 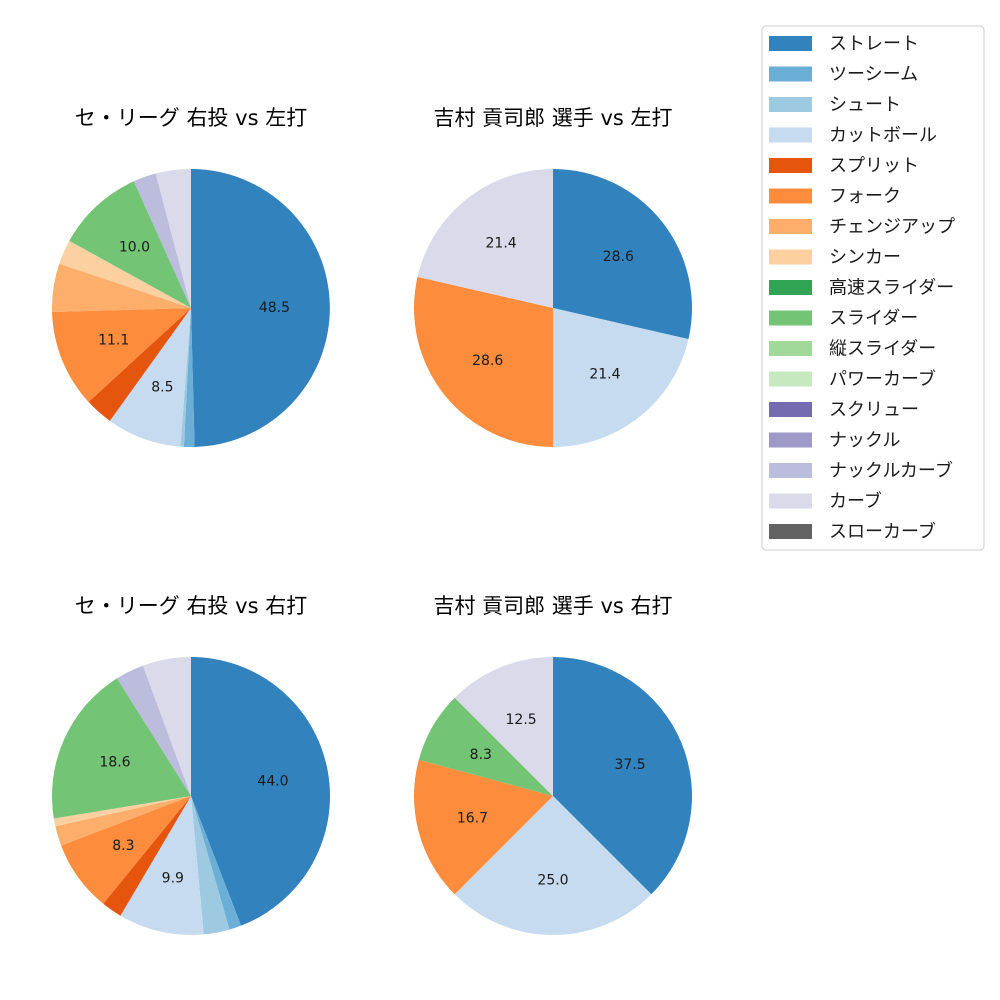 I want to click on pie-panel-rhp-vs-rhb: セ・リーグ 右投 vs 右打 44.0 9.9 8.3 18.6, so click(x=191, y=764).